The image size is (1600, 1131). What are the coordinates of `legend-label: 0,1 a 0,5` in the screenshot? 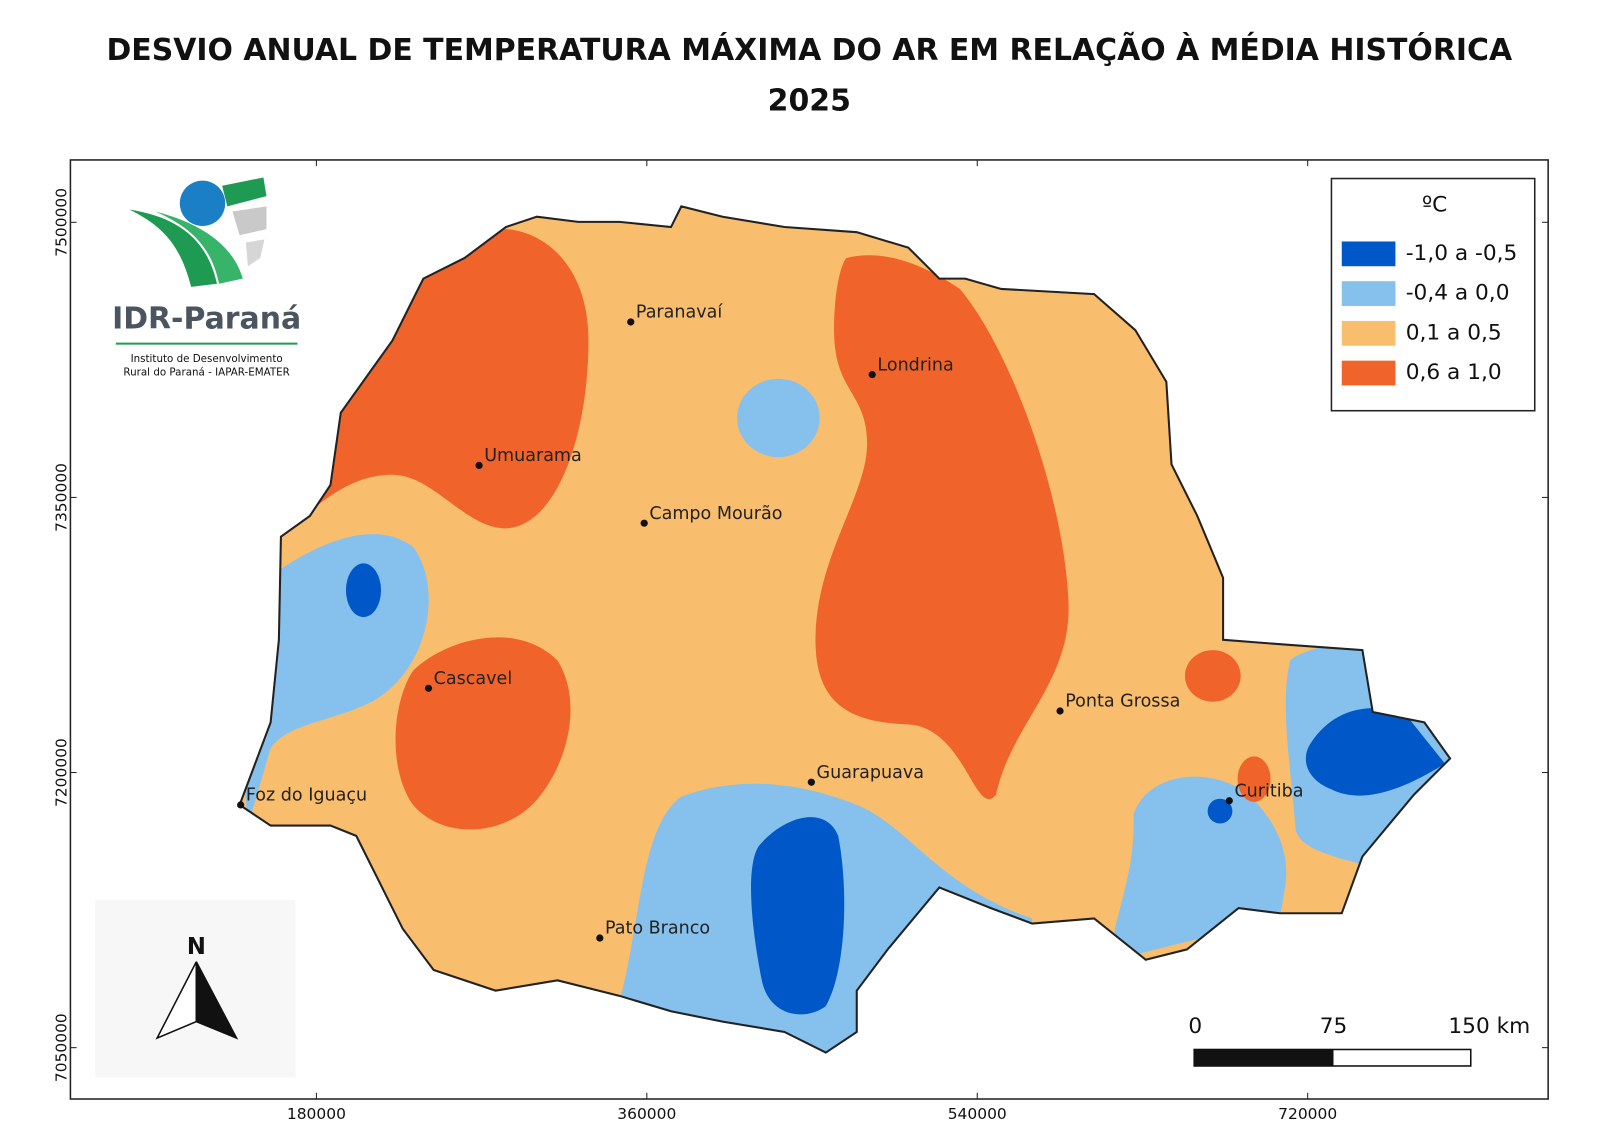 It's located at (1454, 332).